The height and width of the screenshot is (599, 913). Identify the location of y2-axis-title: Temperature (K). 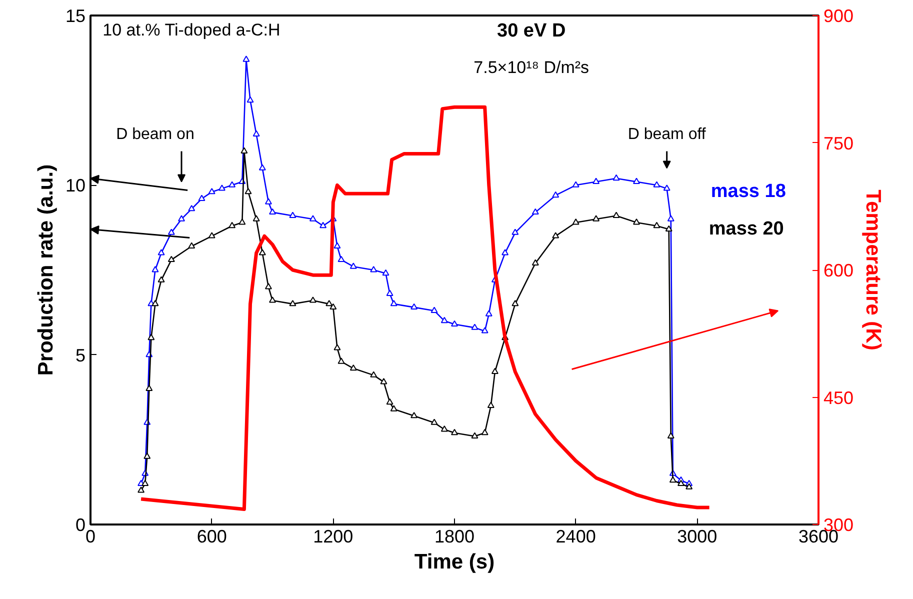
(873, 270).